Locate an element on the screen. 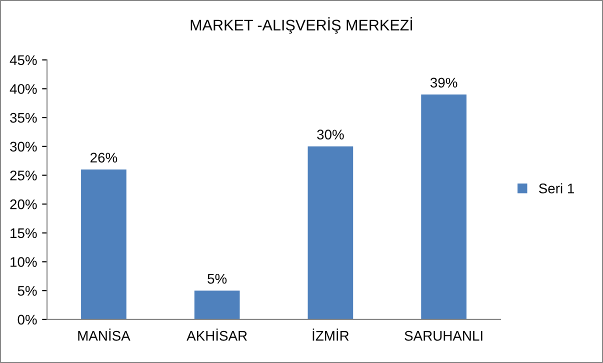 The width and height of the screenshot is (603, 363). text: 30% is located at coordinates (330, 135).